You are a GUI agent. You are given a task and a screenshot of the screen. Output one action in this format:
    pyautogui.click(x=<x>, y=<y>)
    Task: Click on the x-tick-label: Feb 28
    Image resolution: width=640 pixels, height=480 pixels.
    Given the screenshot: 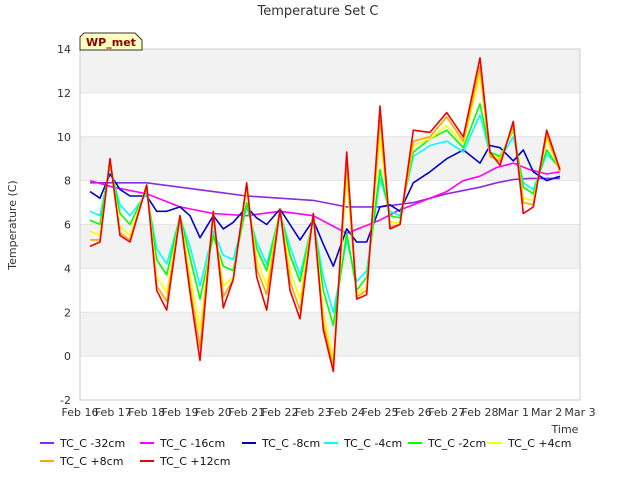 What is the action you would take?
    pyautogui.click(x=480, y=412)
    